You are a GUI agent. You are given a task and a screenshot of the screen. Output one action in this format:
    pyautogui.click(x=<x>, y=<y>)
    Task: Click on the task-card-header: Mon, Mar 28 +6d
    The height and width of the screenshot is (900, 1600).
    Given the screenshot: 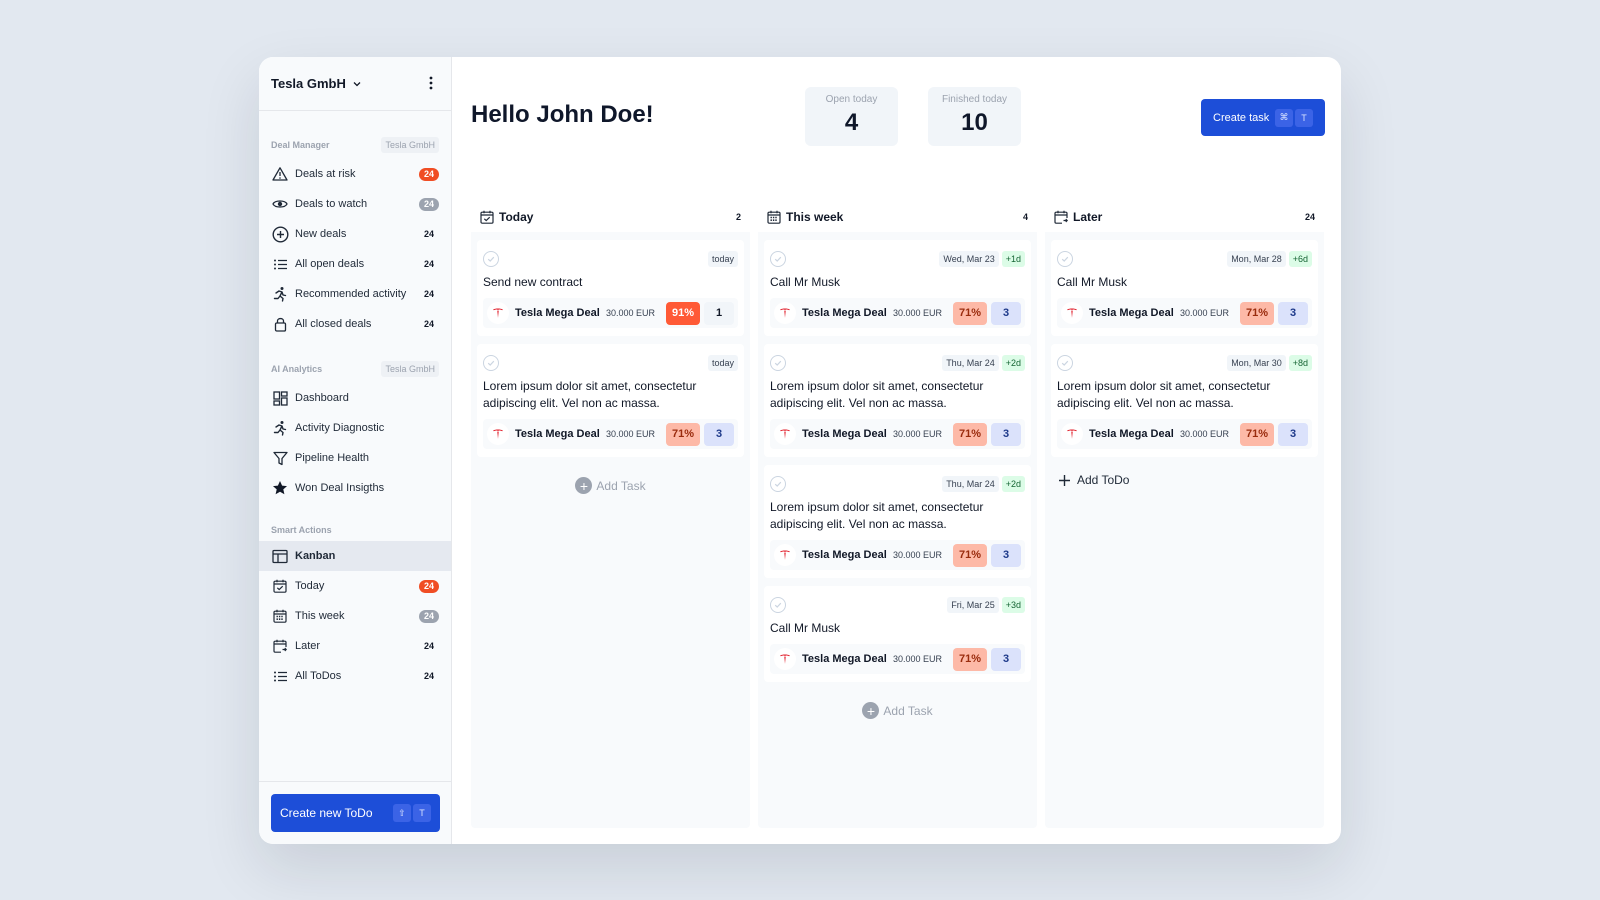 What is the action you would take?
    pyautogui.click(x=1184, y=259)
    